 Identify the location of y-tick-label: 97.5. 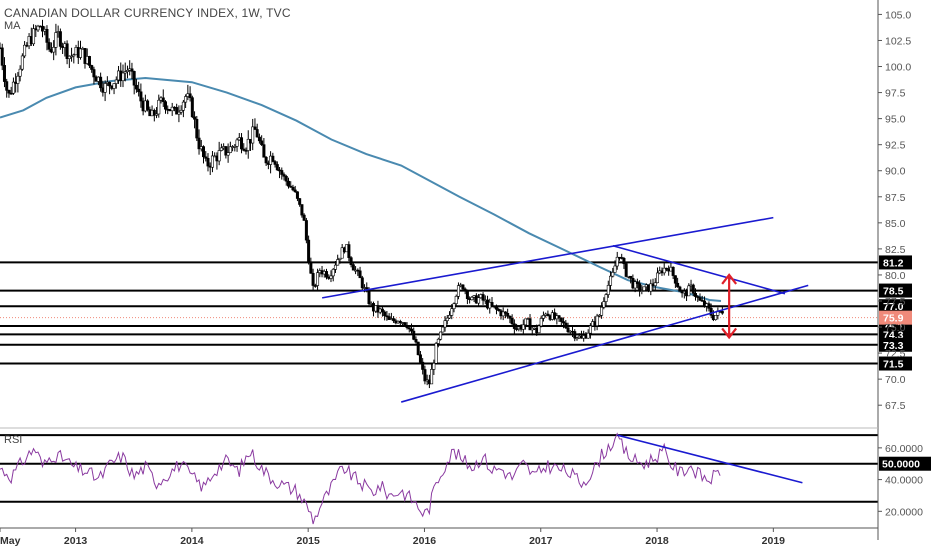
(895, 94).